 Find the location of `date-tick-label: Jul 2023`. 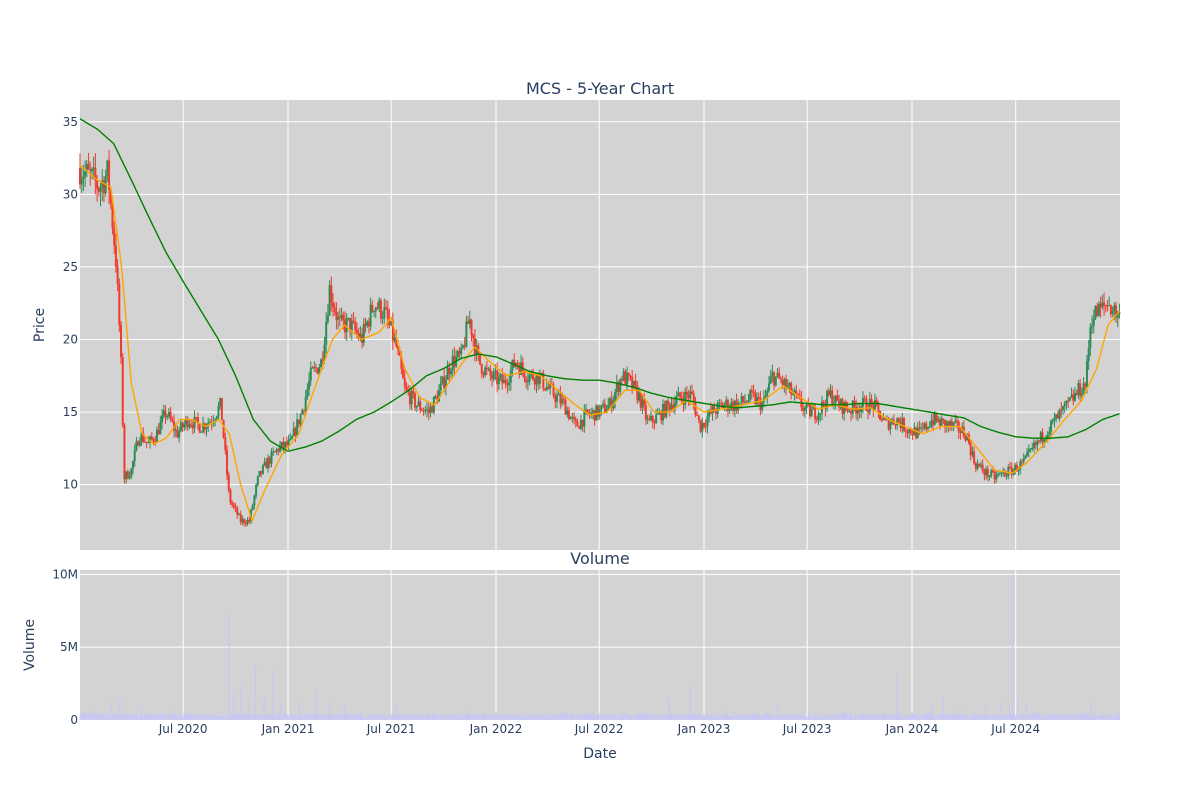

date-tick-label: Jul 2023 is located at coordinates (807, 729).